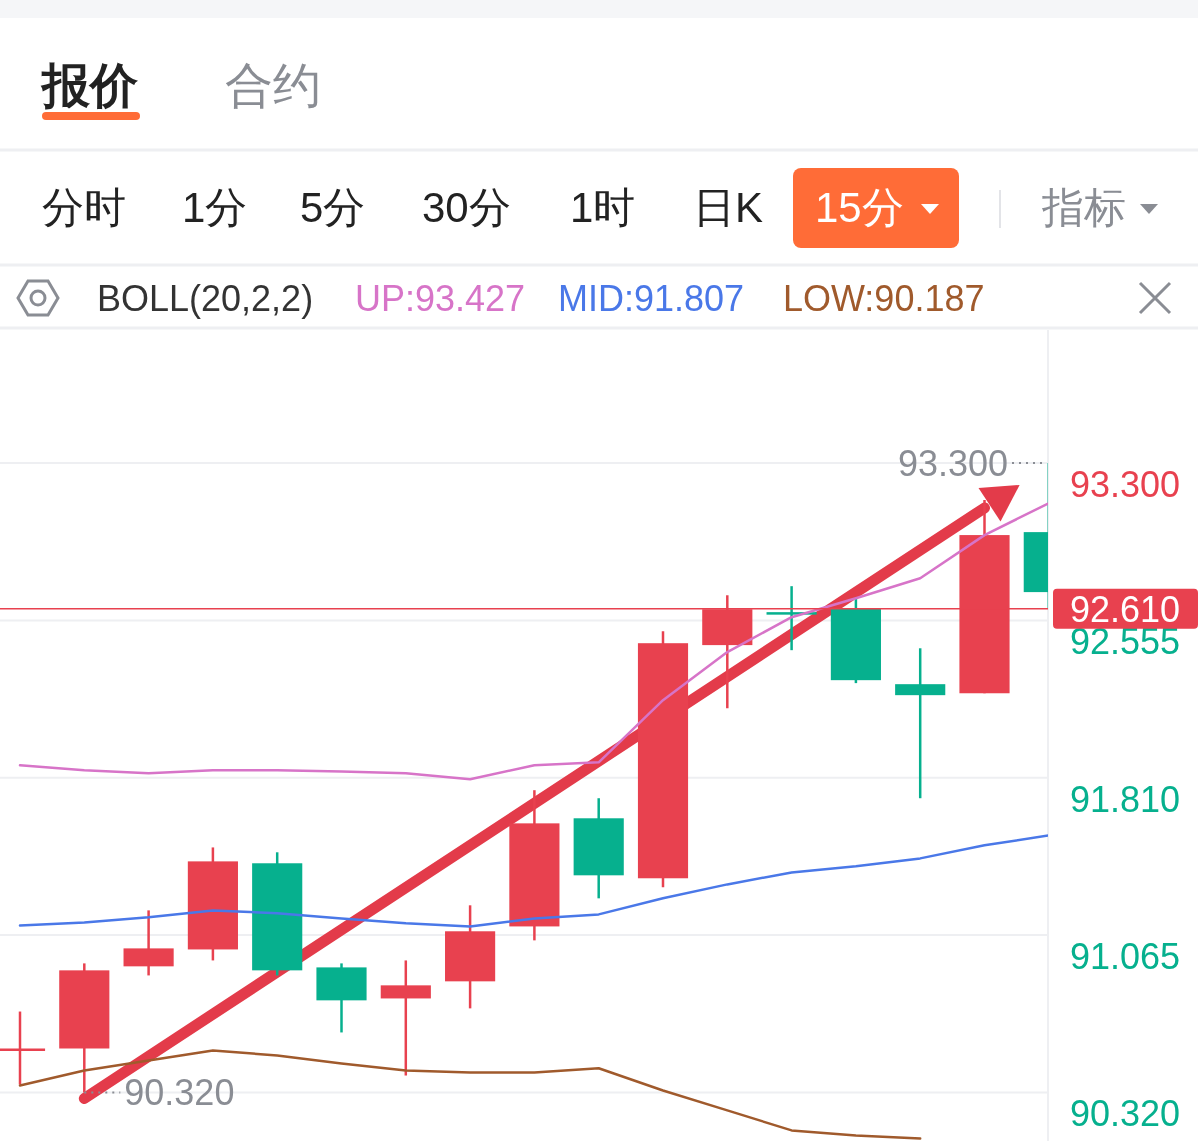 The width and height of the screenshot is (1198, 1141). I want to click on text: MID:91.807, so click(651, 298).